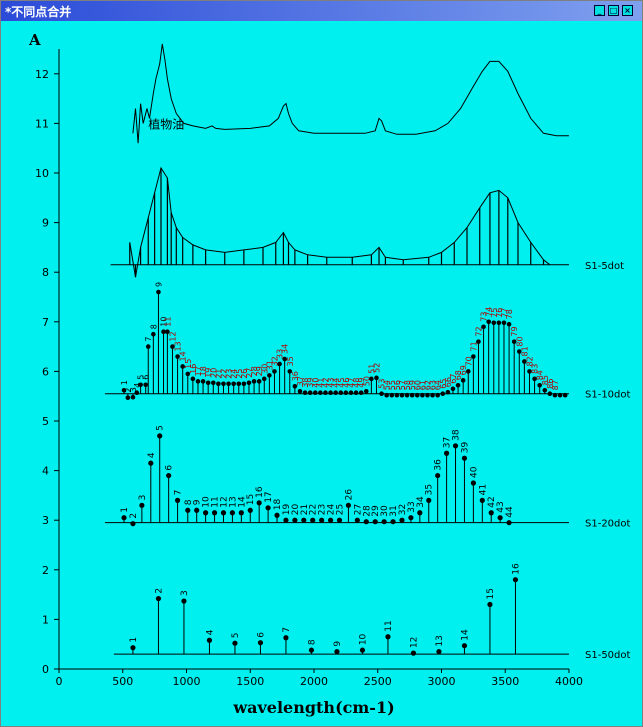  Describe the element at coordinates (320, 383) in the screenshot. I see `point-label: 41` at that location.